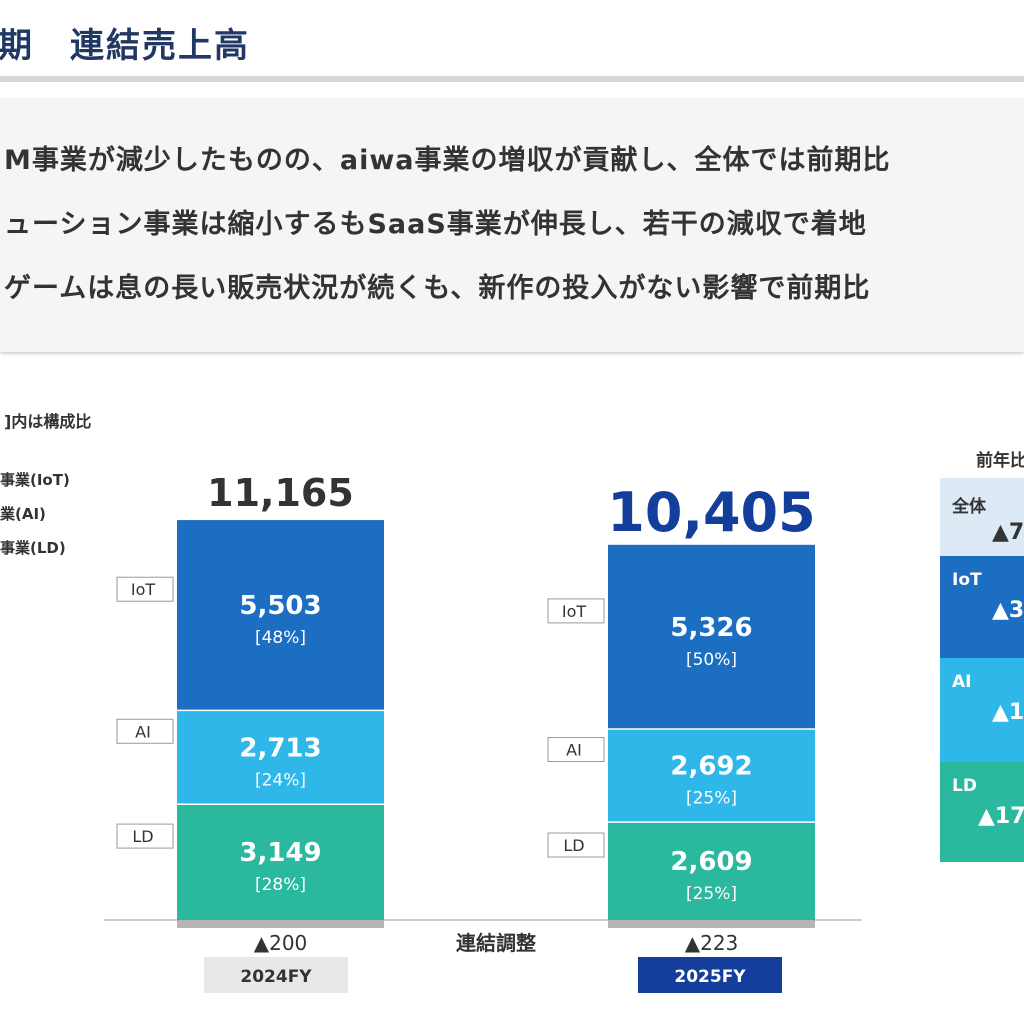 This screenshot has width=1024, height=1024. I want to click on adjustment-value-2025fy: ▲223, so click(712, 943).